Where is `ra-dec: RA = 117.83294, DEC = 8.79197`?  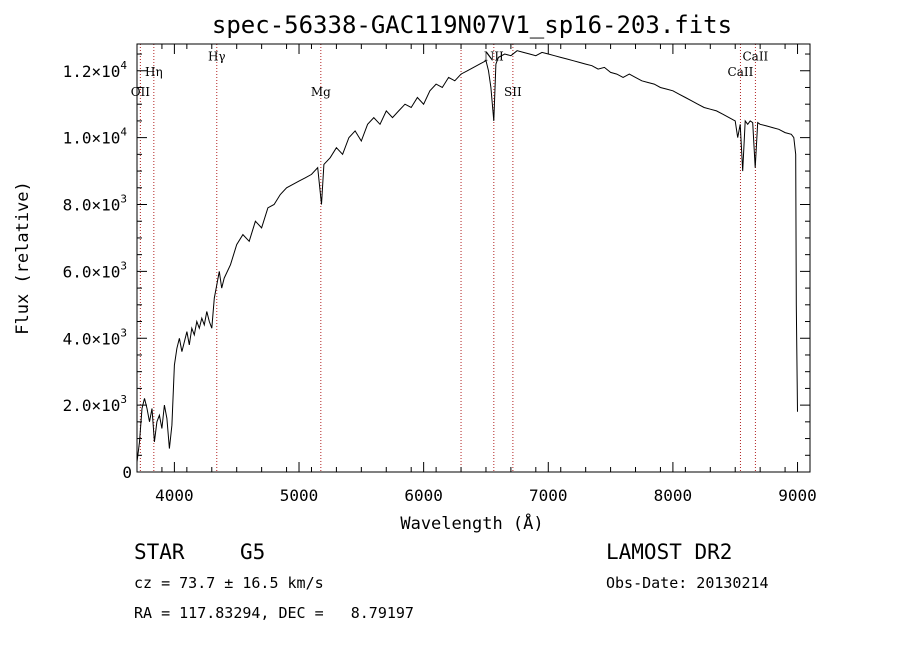 ra-dec: RA = 117.83294, DEC = 8.79197 is located at coordinates (274, 613).